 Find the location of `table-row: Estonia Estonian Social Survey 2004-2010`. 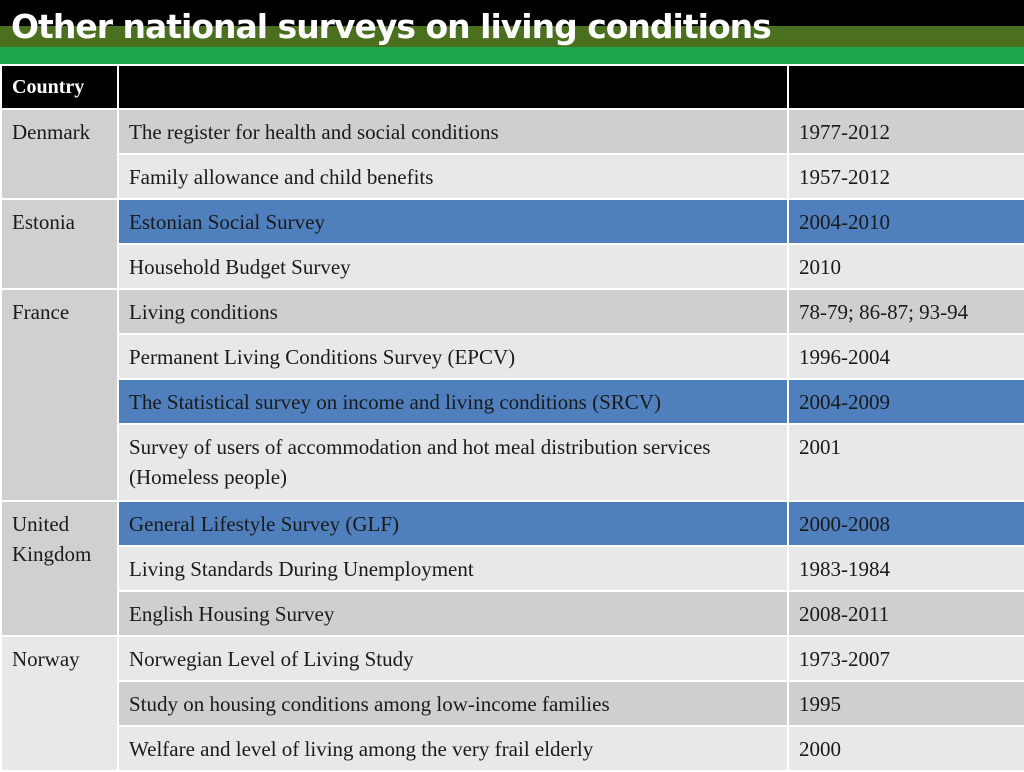

table-row: Estonia Estonian Social Survey 2004-2010 is located at coordinates (512, 244).